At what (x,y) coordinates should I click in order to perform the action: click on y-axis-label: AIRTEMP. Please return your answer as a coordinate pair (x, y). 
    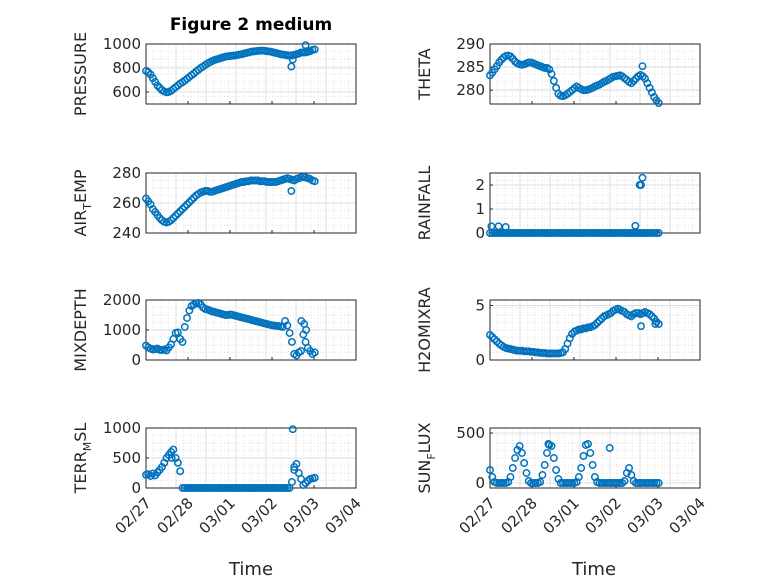
    Looking at the image, I should click on (82, 202).